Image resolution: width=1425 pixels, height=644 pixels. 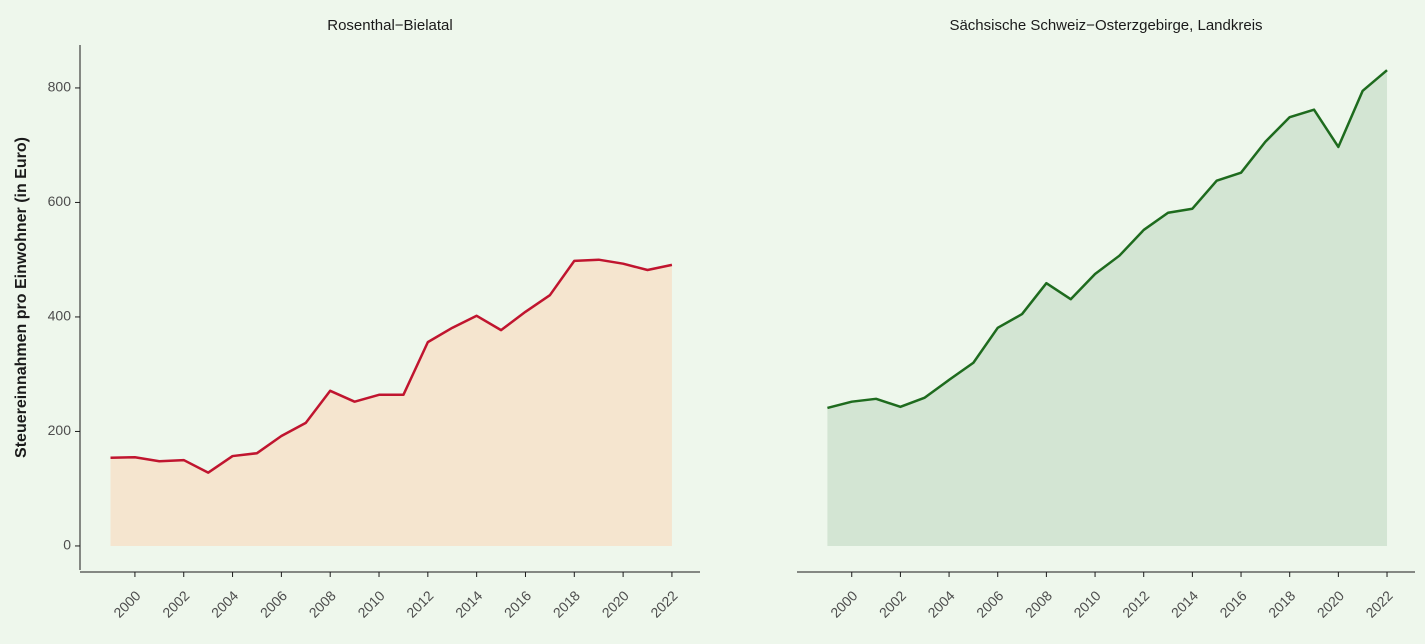 I want to click on y-tick-label: 400, so click(x=60, y=316).